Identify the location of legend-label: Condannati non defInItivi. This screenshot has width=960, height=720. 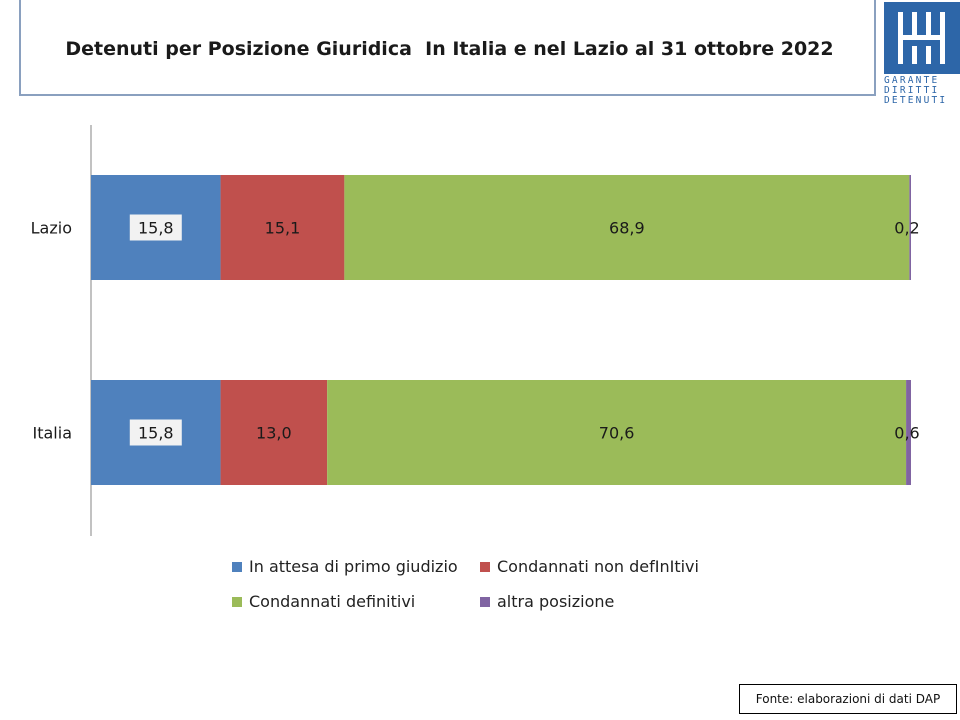
(598, 566).